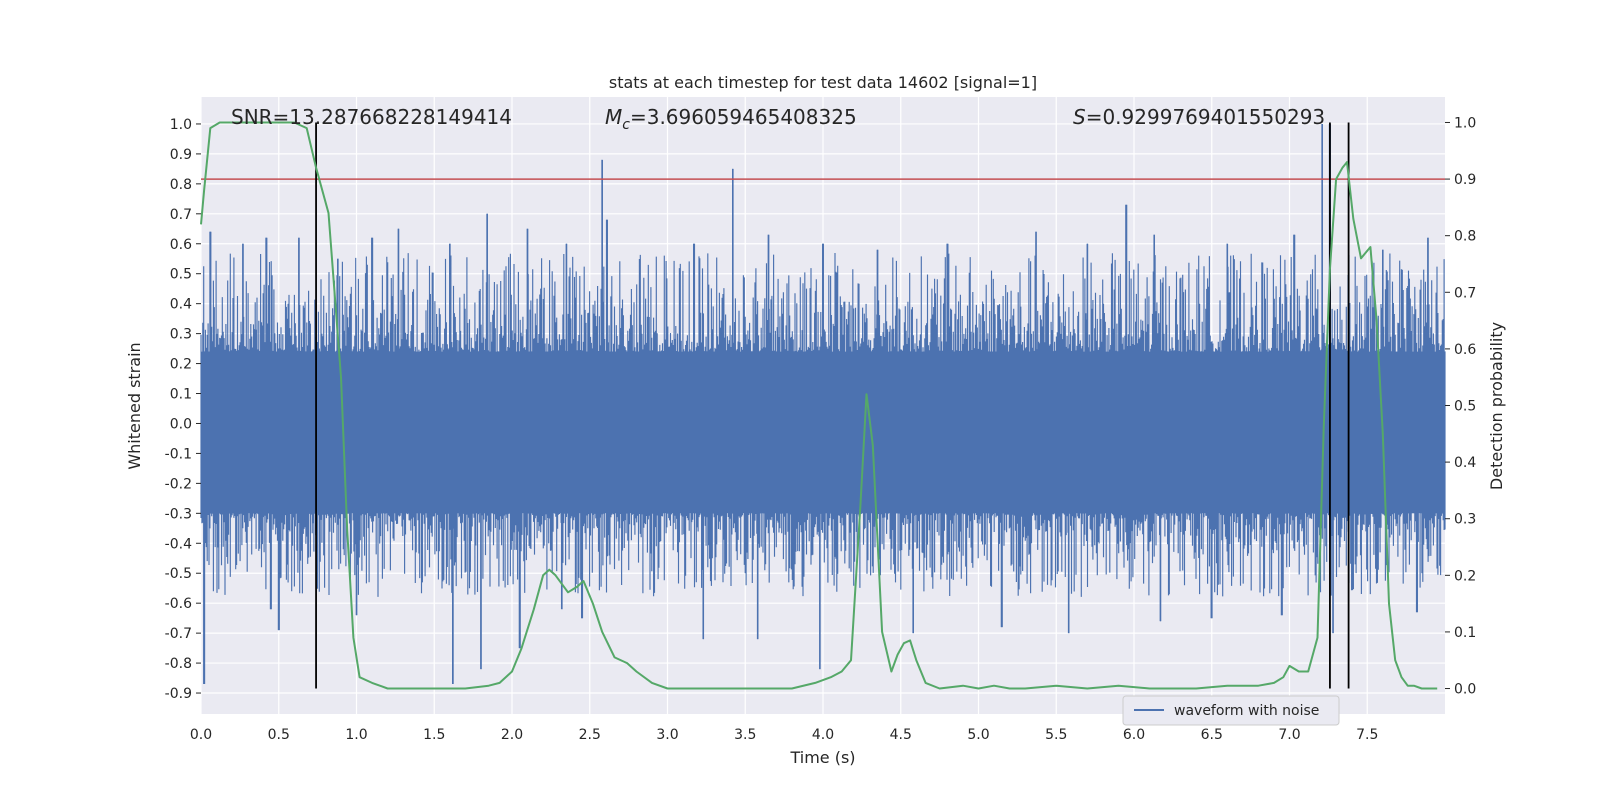 The width and height of the screenshot is (1600, 800). I want to click on mc-subscript: c, so click(626, 125).